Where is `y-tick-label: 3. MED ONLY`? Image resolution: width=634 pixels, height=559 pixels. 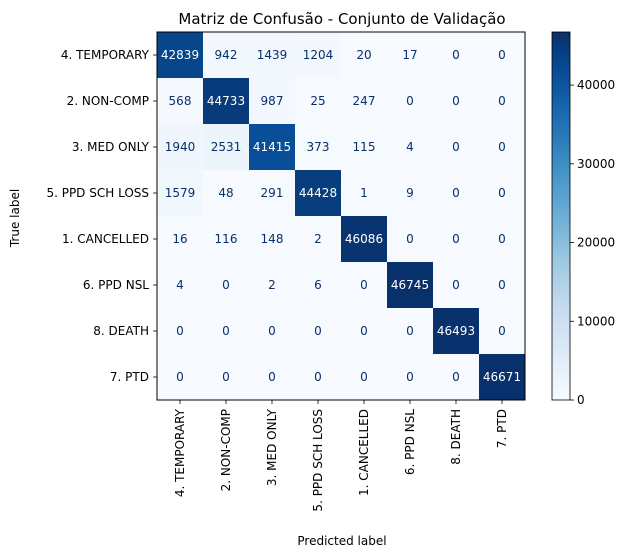
y-tick-label: 3. MED ONLY is located at coordinates (111, 147).